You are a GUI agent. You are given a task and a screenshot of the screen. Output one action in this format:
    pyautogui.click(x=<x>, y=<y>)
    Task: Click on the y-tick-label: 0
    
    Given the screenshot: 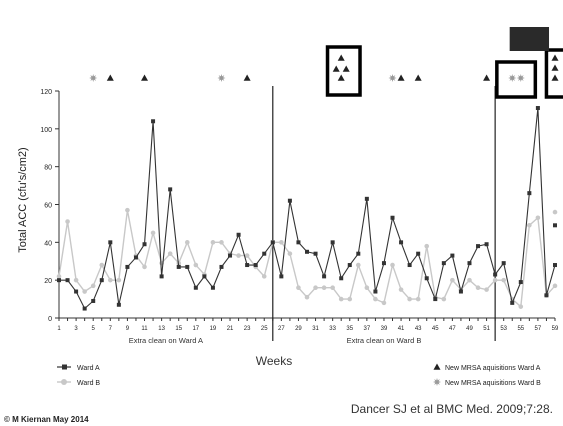 What is the action you would take?
    pyautogui.click(x=50, y=319)
    